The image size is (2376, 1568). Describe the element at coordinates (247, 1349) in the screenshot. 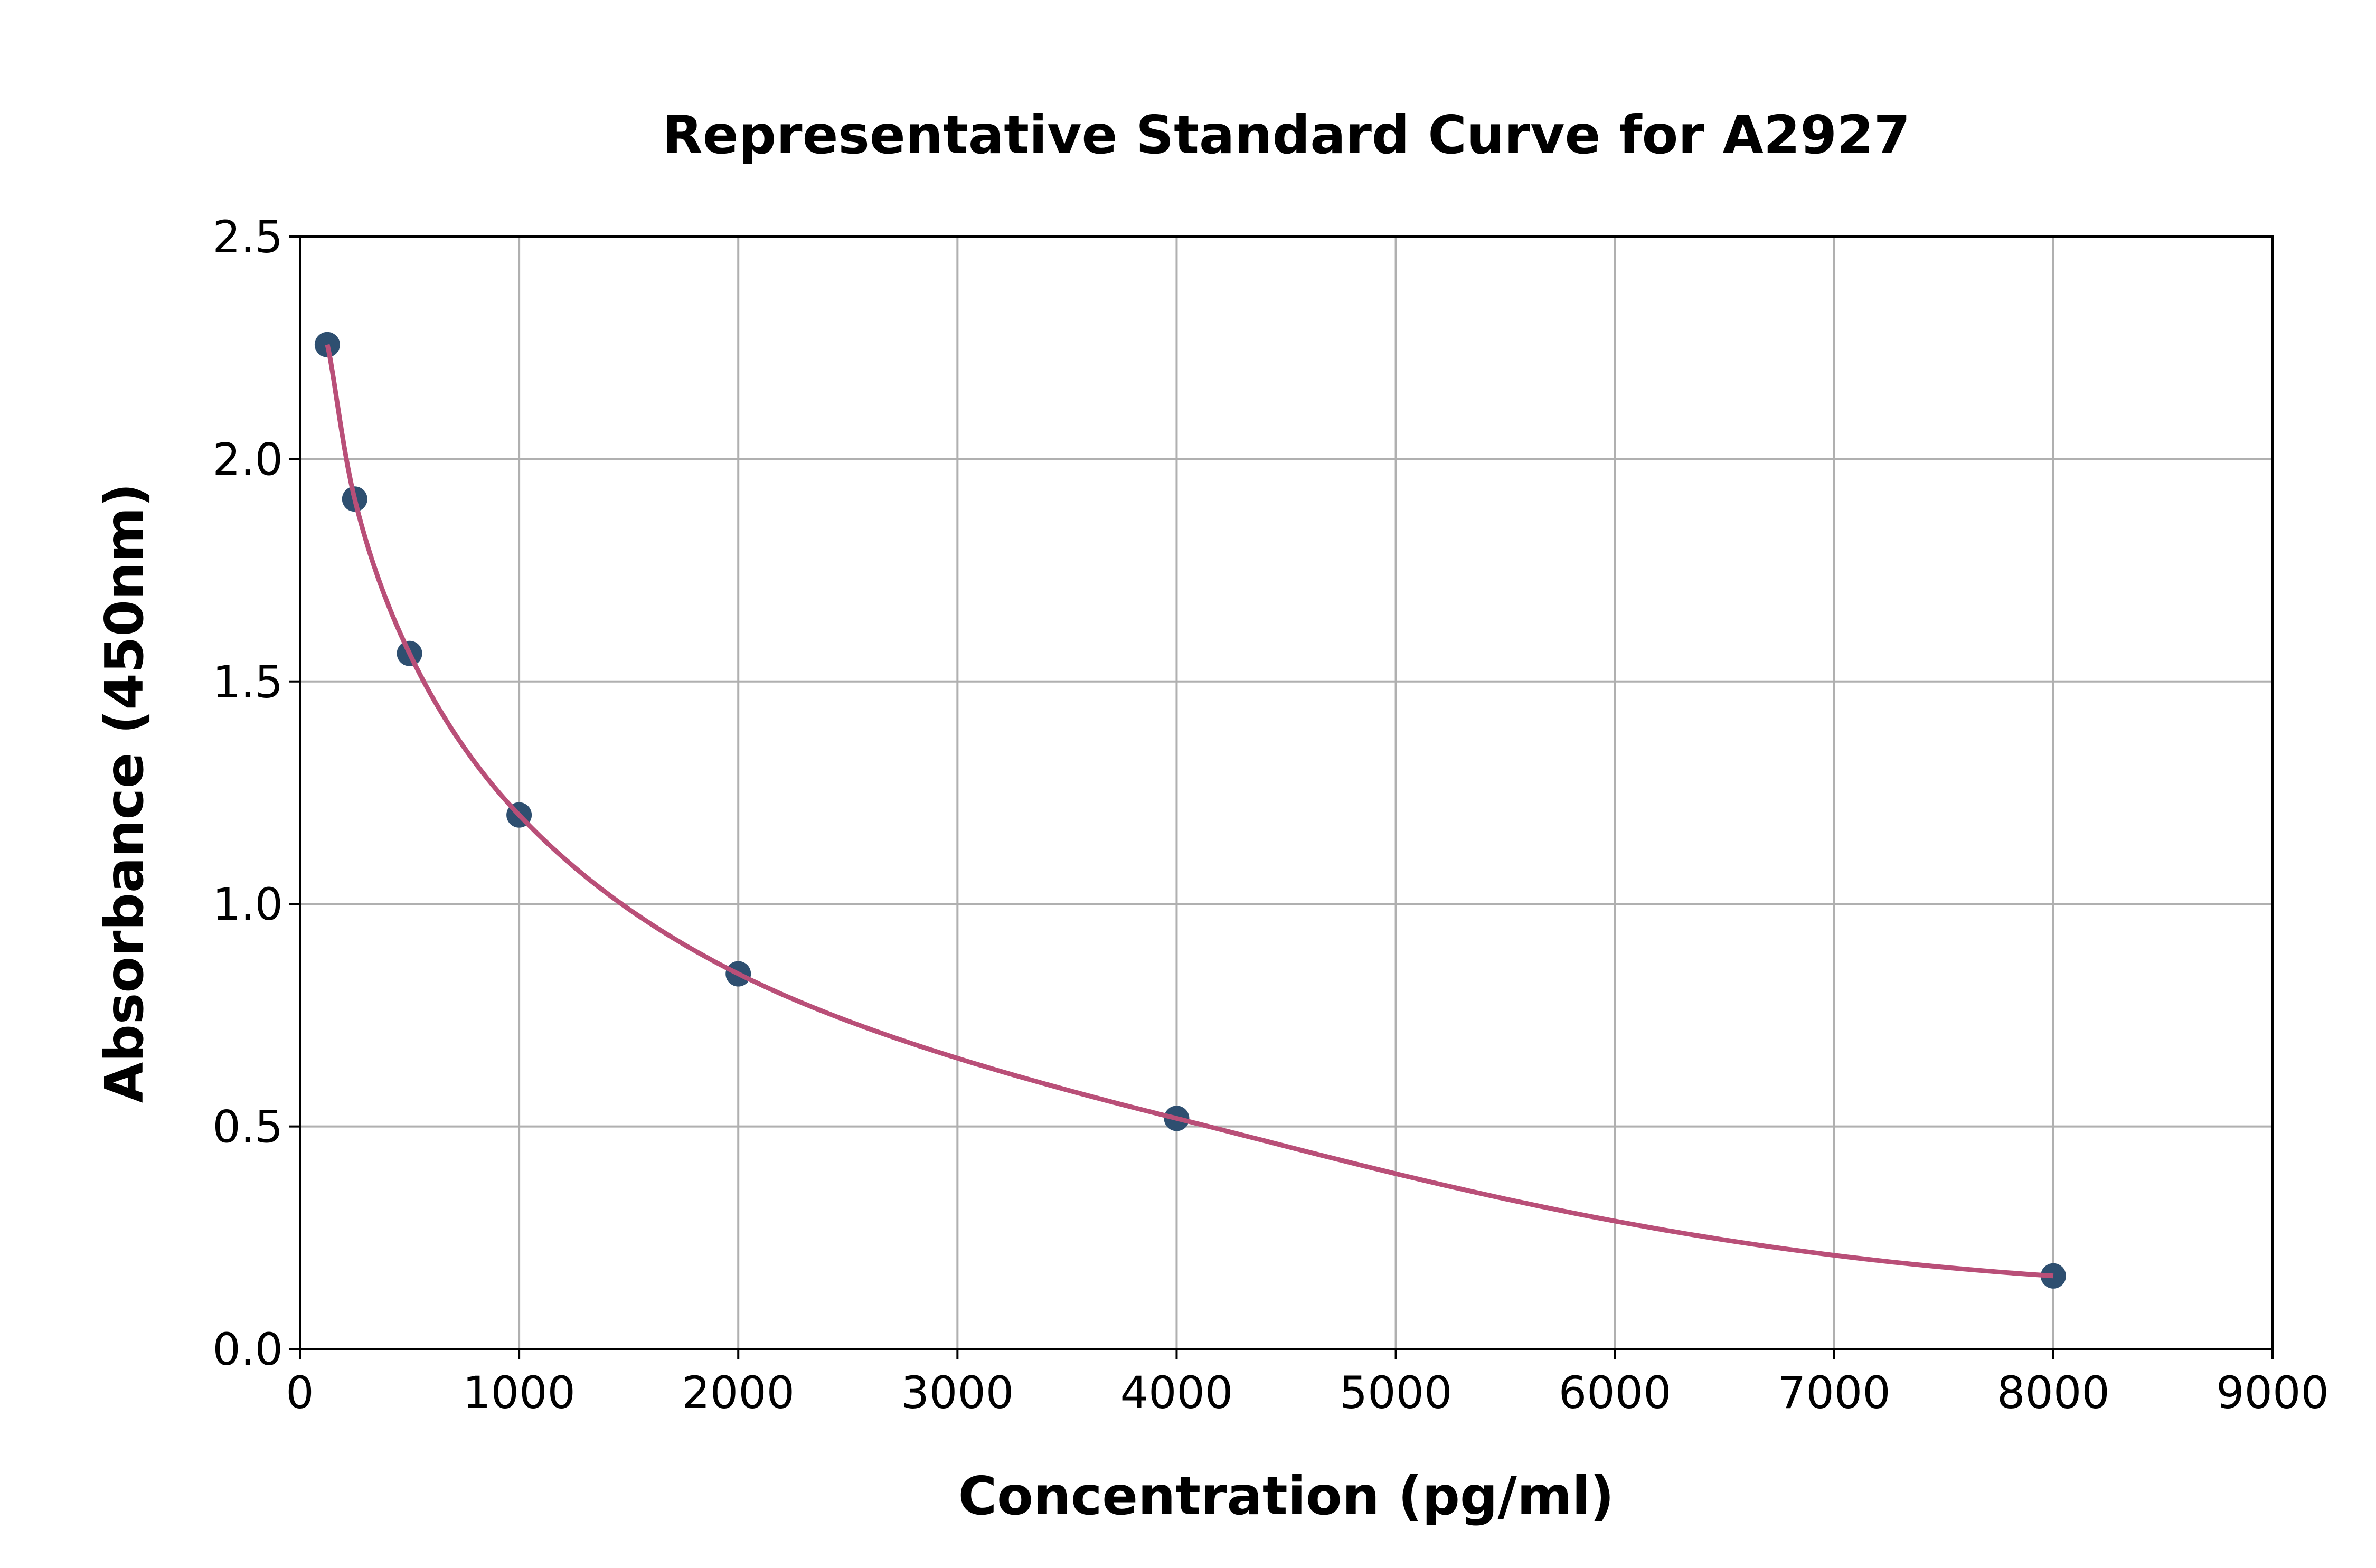

I see `y-tick-label: 0.0` at that location.